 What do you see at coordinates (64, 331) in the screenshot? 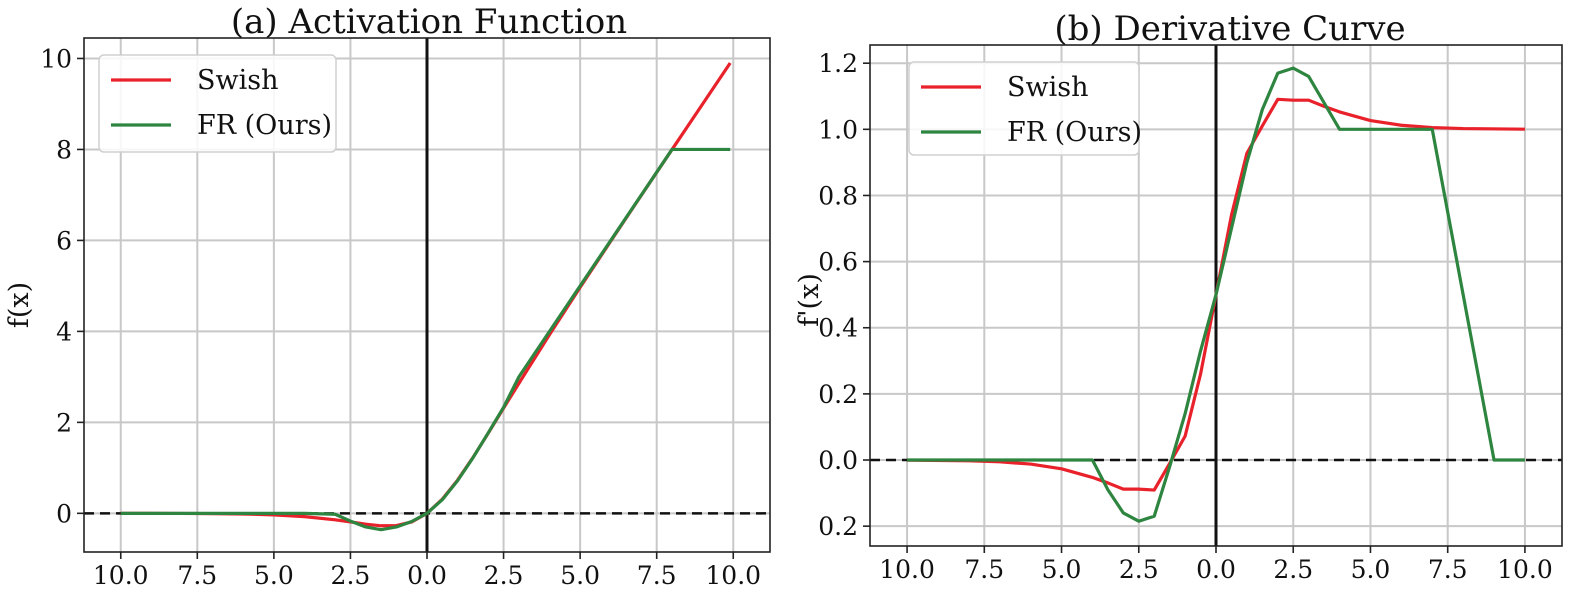
I see `y-tick-label: 4` at bounding box center [64, 331].